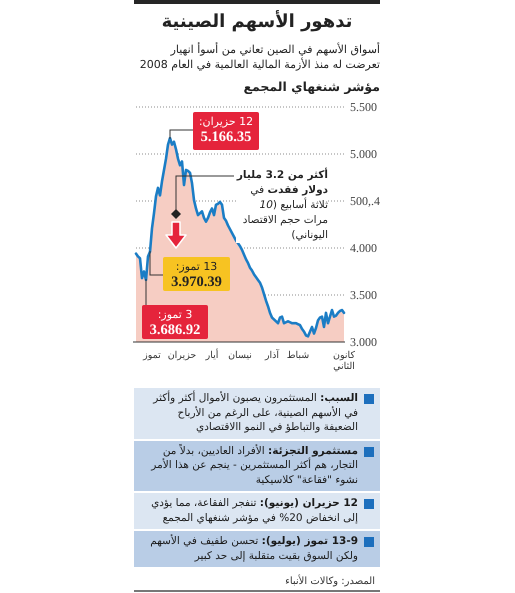 This screenshot has height=593, width=515. Describe the element at coordinates (257, 21) in the screenshot. I see `chart-title: تدهور الأسهم الصينية` at that location.